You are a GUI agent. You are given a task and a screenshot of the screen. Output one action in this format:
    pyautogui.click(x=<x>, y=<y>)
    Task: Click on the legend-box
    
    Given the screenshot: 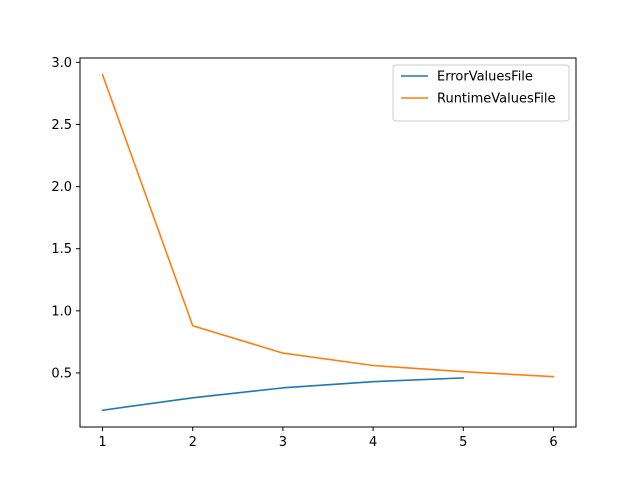 What is the action you would take?
    pyautogui.click(x=481, y=93)
    